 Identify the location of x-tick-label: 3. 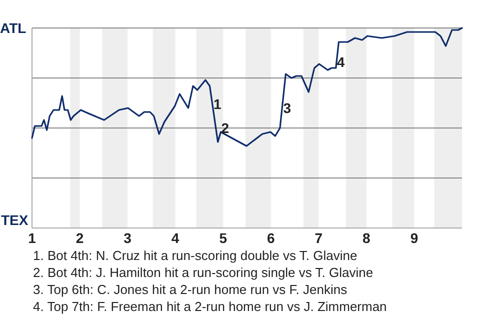
(128, 238).